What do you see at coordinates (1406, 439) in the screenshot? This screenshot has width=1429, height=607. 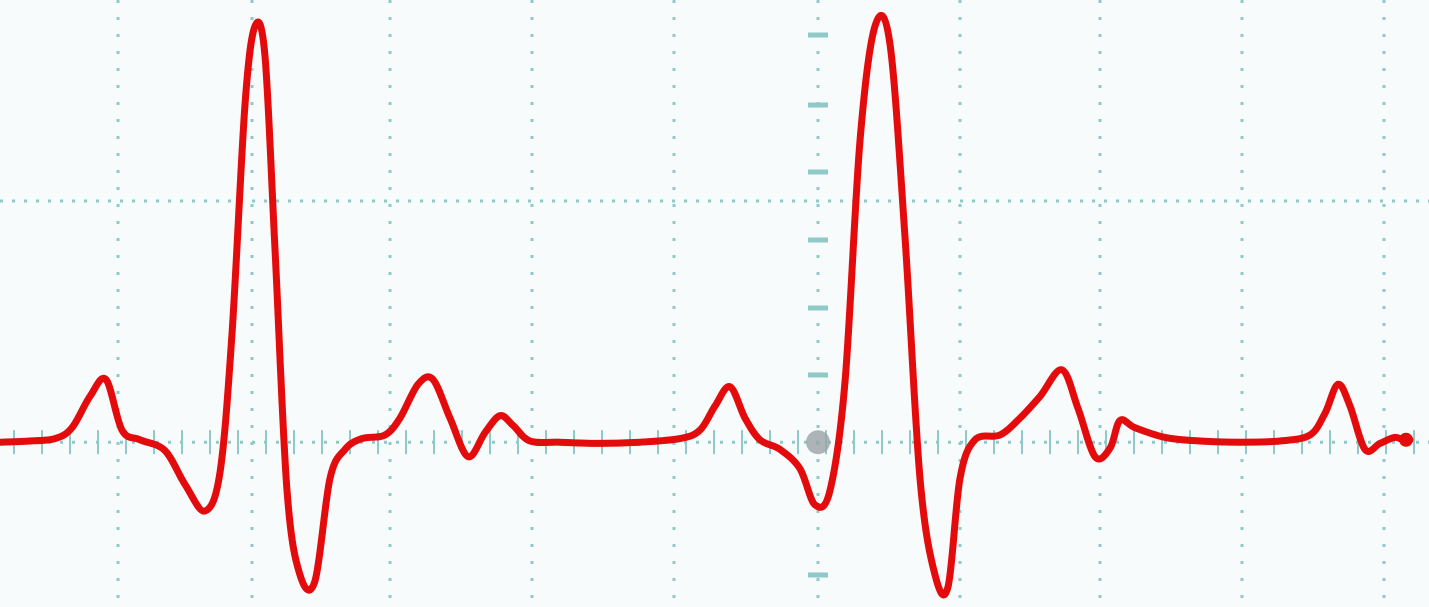 I see `trace-end-marker` at bounding box center [1406, 439].